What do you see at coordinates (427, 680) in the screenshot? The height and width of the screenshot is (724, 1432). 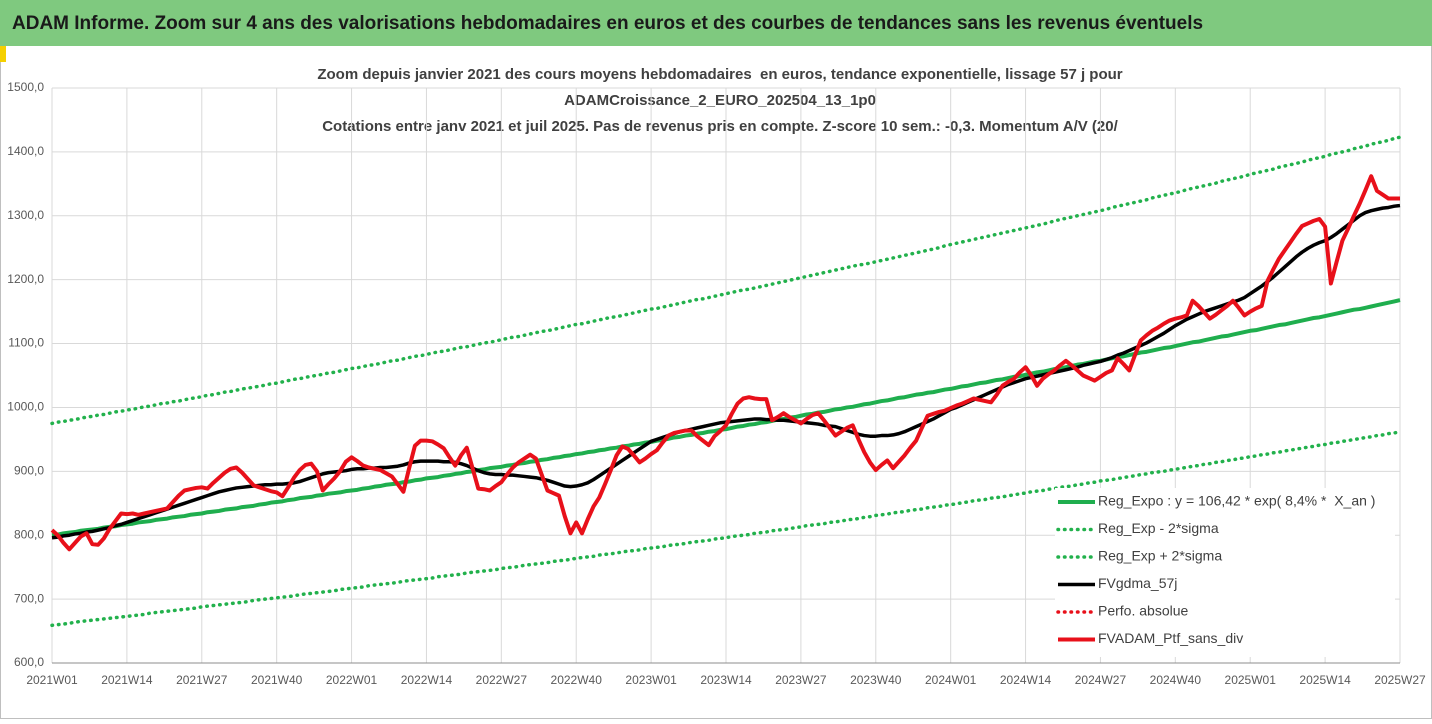 I see `x-tick-label: 2022W14` at bounding box center [427, 680].